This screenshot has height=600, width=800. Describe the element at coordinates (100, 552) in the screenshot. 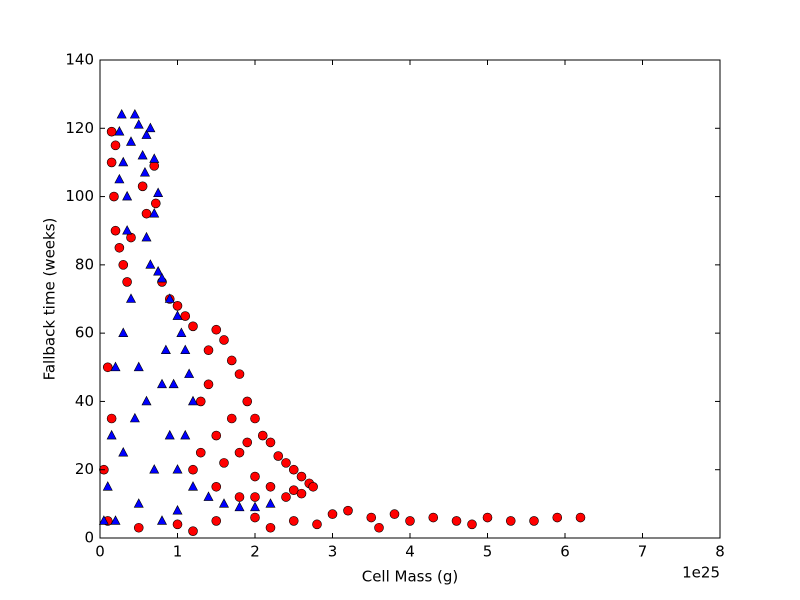

I see `x-tick-label: 0` at that location.